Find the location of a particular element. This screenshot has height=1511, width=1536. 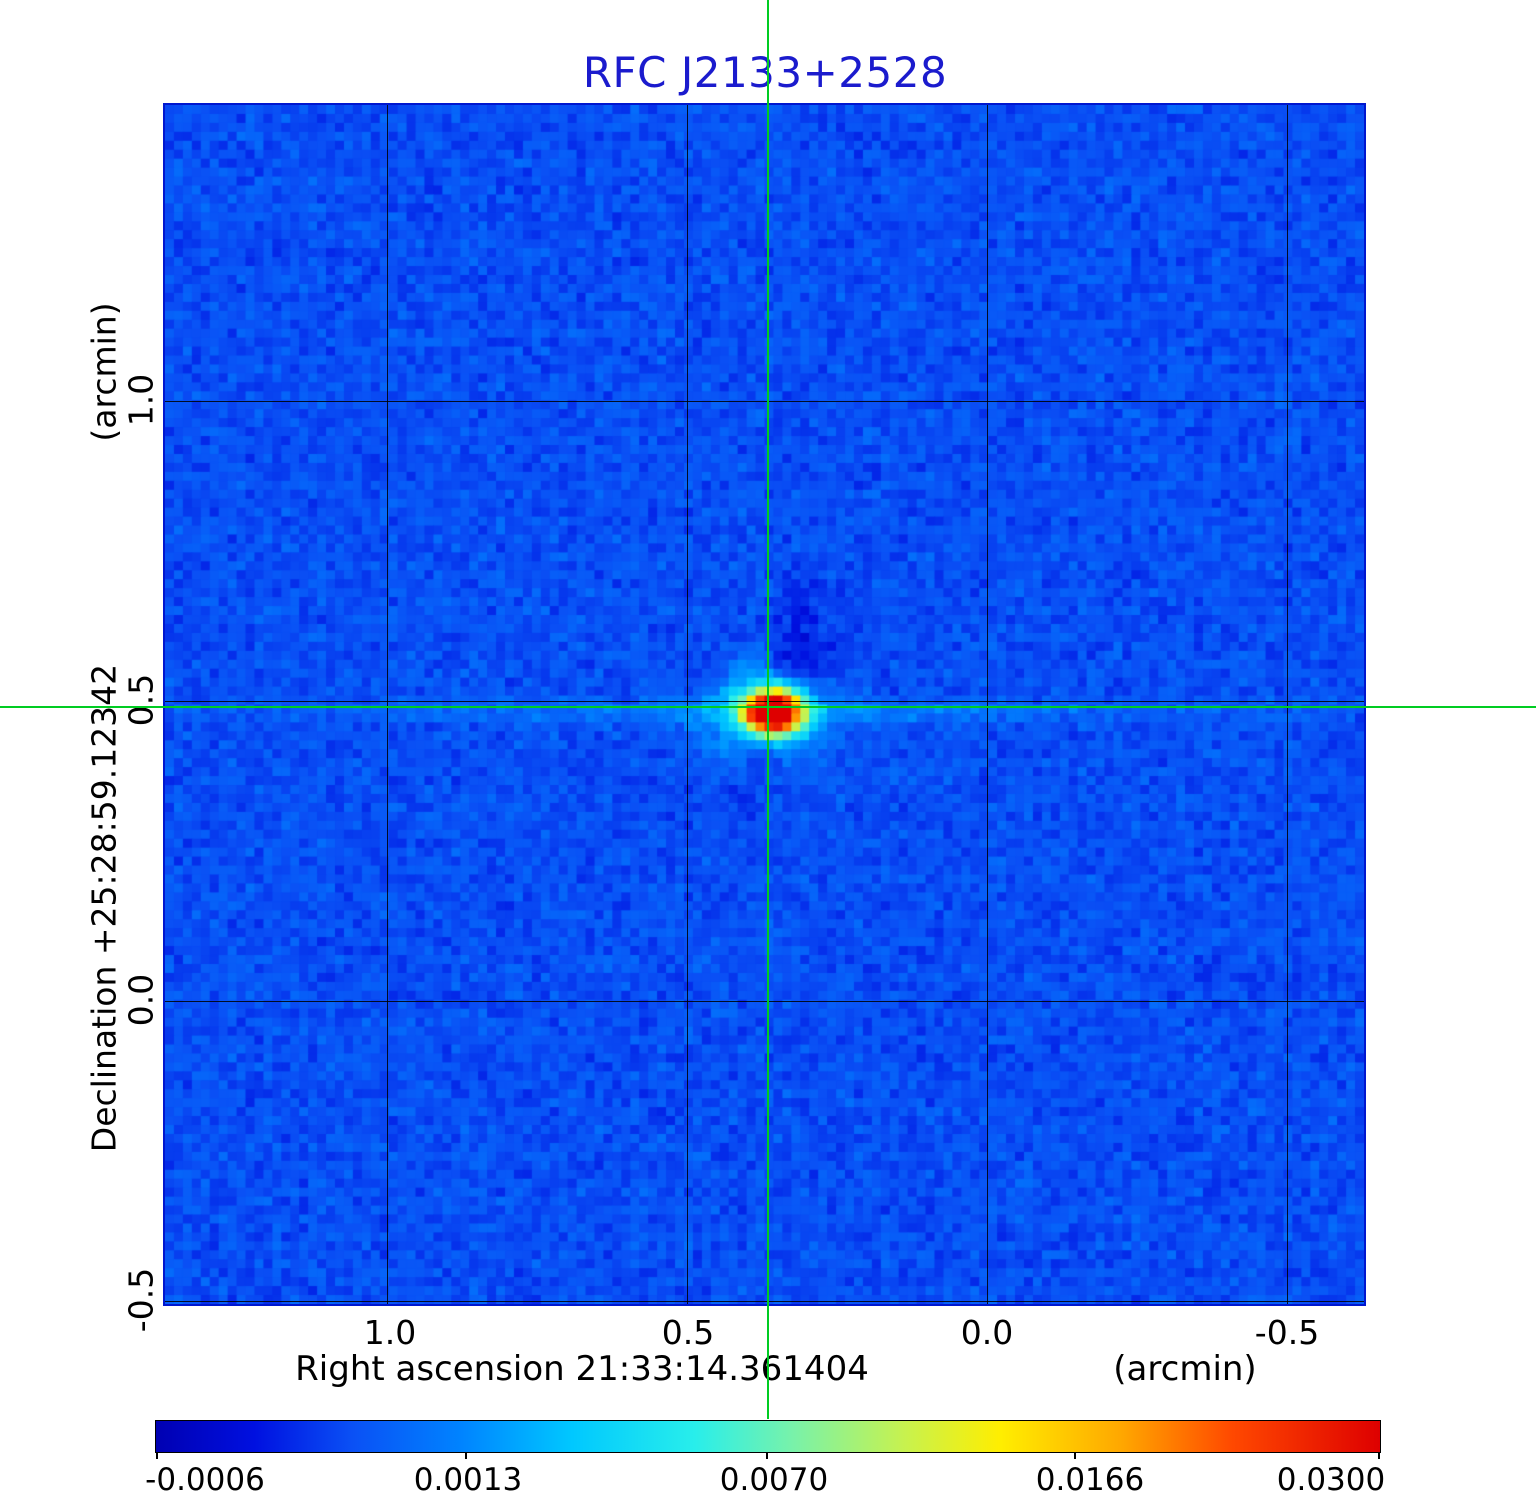

crosshair-horizontal-line is located at coordinates (768, 707).